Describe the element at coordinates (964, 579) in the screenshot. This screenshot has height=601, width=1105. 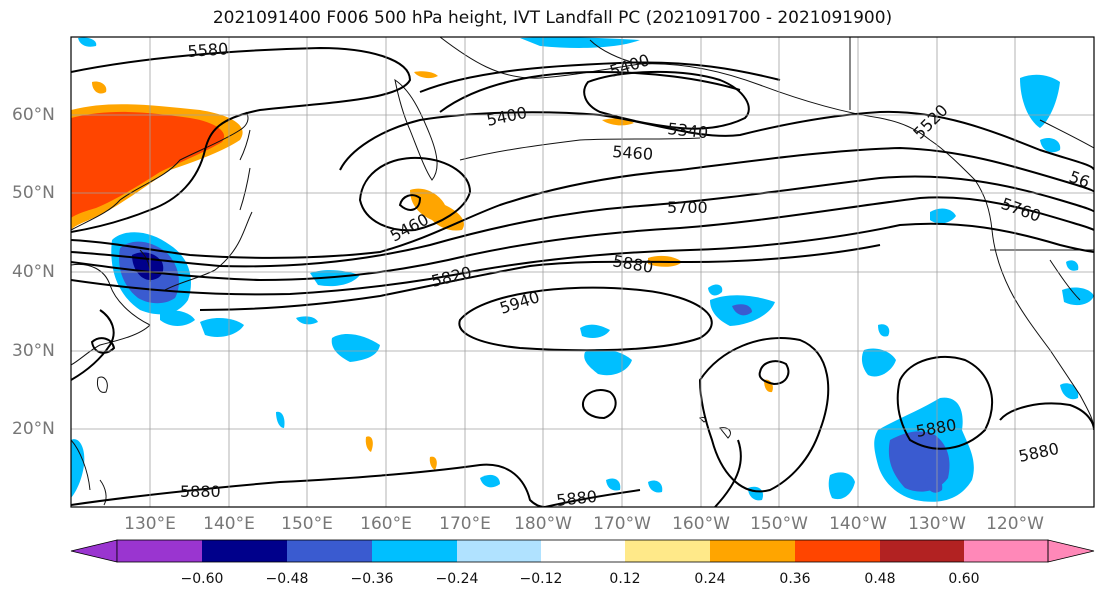
I see `colorbar-tick-label: 0.60` at that location.